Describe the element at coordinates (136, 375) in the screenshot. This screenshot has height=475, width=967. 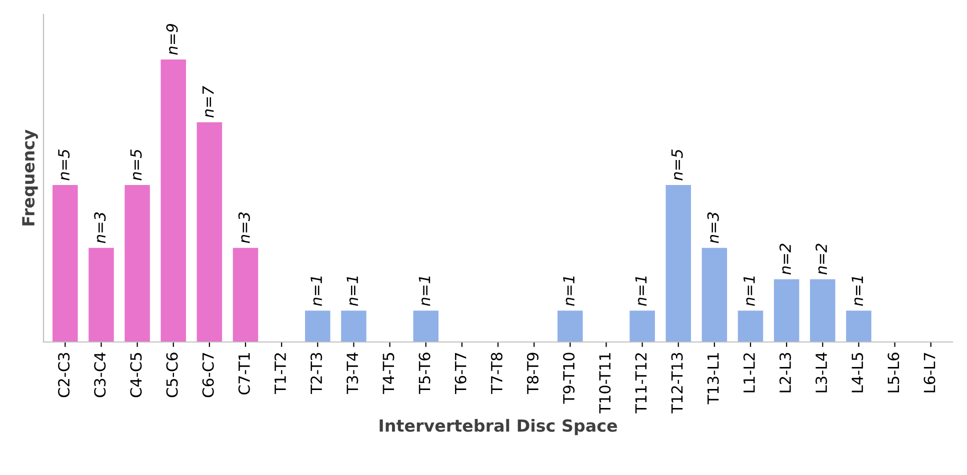
I see `x-tick-label: C4-C5` at that location.